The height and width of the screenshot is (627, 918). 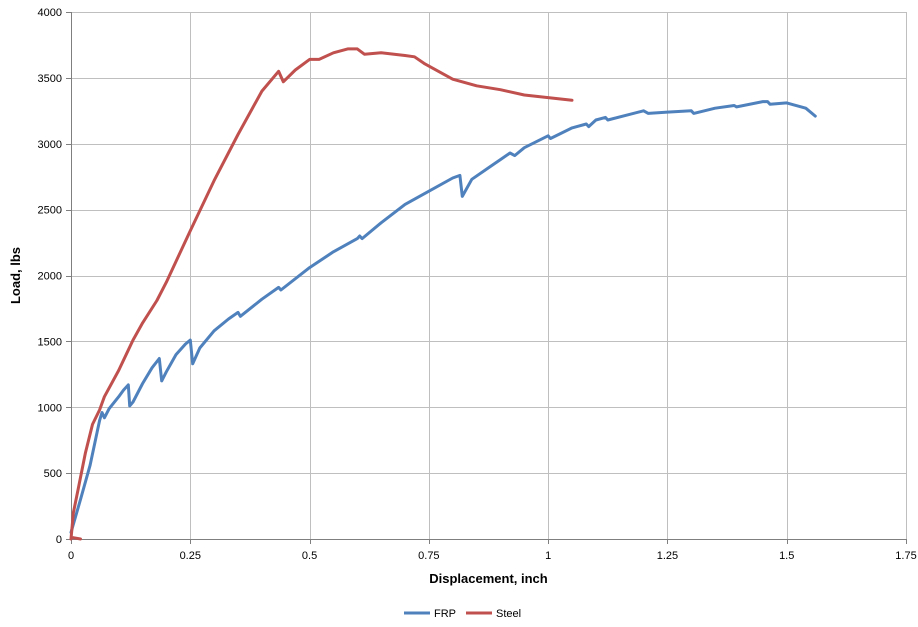 I want to click on y-tick-label: 1500, so click(x=50, y=342).